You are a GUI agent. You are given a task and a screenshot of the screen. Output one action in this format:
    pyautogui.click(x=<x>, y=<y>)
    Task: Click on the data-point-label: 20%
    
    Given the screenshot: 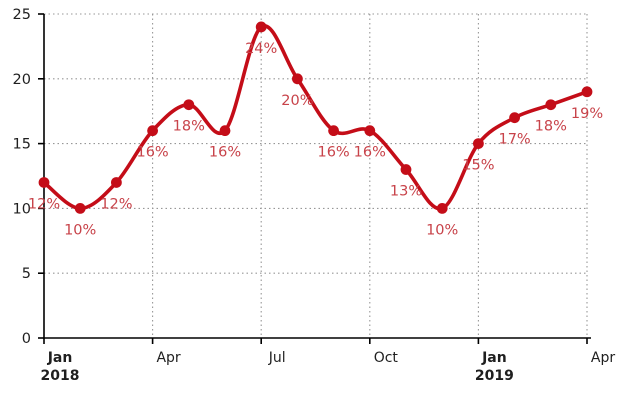 What is the action you would take?
    pyautogui.click(x=297, y=101)
    